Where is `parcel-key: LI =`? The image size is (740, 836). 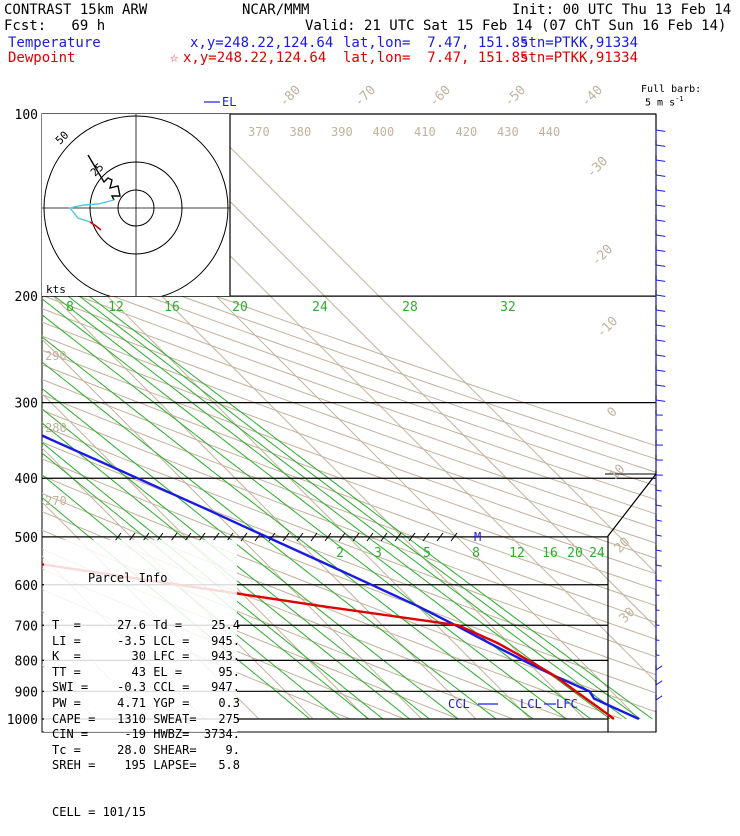
parcel-key: LI = is located at coordinates (72, 642).